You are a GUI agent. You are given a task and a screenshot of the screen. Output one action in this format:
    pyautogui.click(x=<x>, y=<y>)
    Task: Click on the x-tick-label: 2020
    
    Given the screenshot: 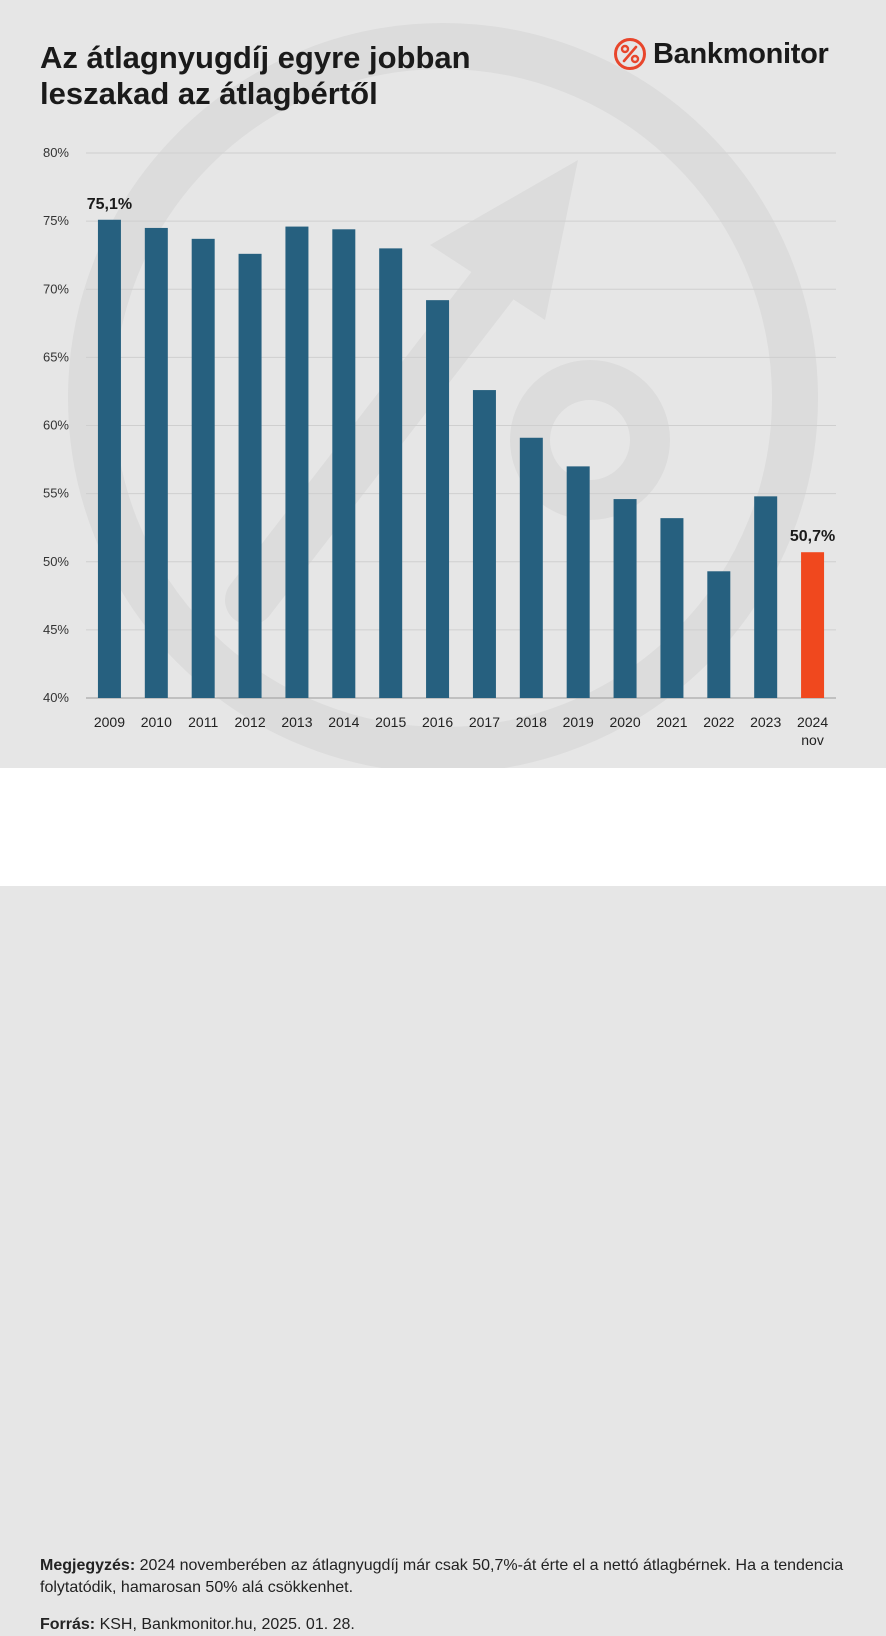 What is the action you would take?
    pyautogui.click(x=624, y=722)
    